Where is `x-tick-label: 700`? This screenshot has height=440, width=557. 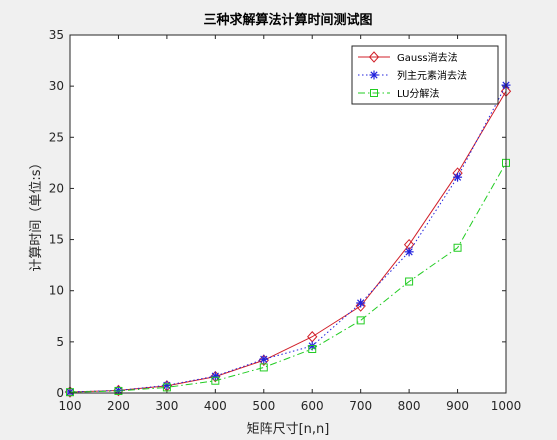
x-tick-label: 700 is located at coordinates (360, 406).